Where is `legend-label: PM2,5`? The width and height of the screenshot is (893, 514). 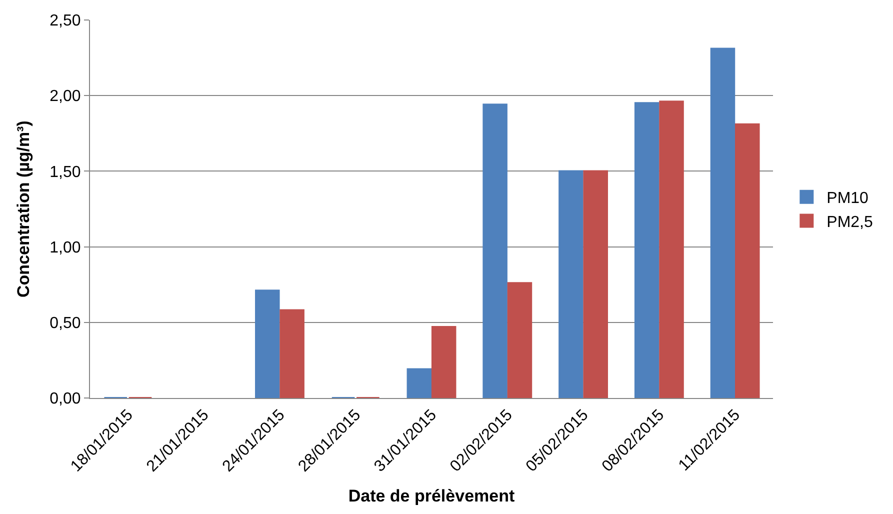 legend-label: PM2,5 is located at coordinates (850, 222).